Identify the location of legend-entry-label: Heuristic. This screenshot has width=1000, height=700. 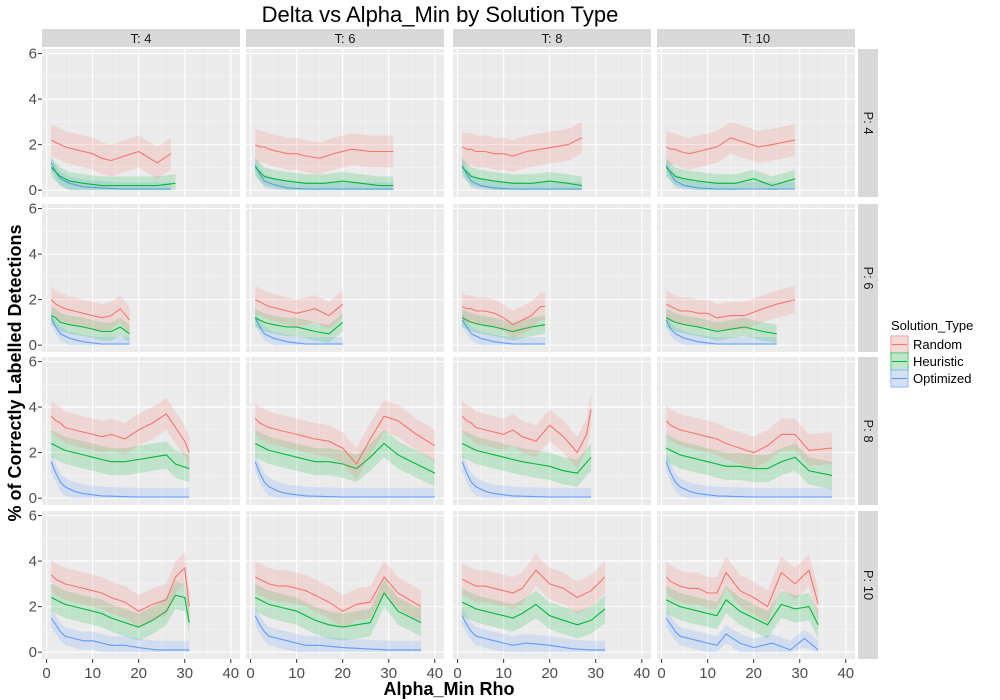
(938, 361).